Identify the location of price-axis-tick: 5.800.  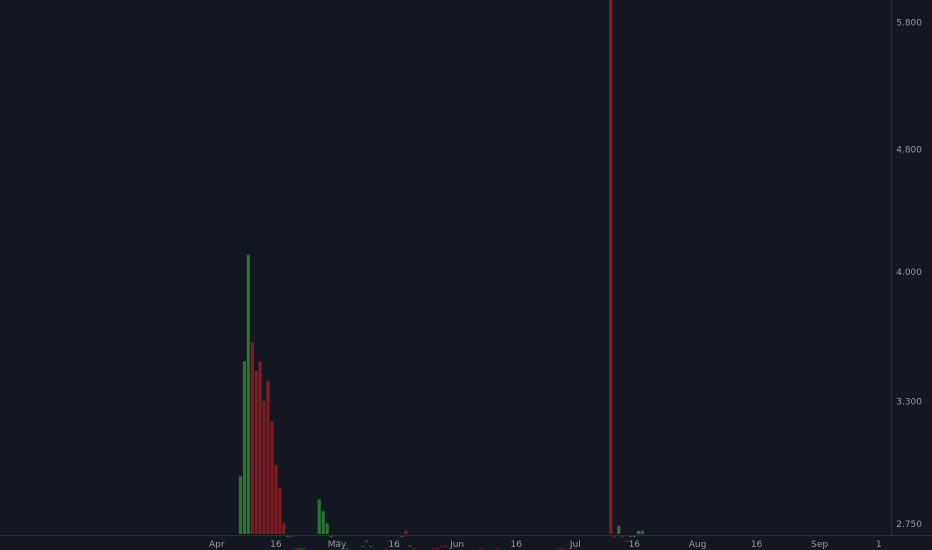
(909, 23).